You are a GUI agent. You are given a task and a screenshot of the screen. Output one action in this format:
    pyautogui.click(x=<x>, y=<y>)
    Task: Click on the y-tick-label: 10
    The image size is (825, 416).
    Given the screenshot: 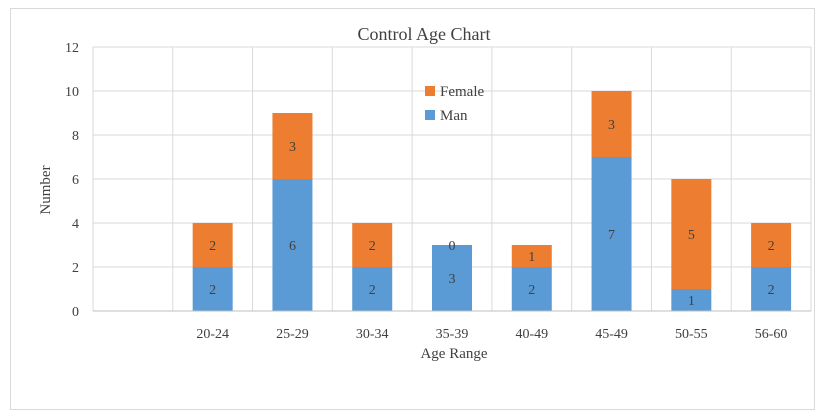 What is the action you would take?
    pyautogui.click(x=72, y=92)
    